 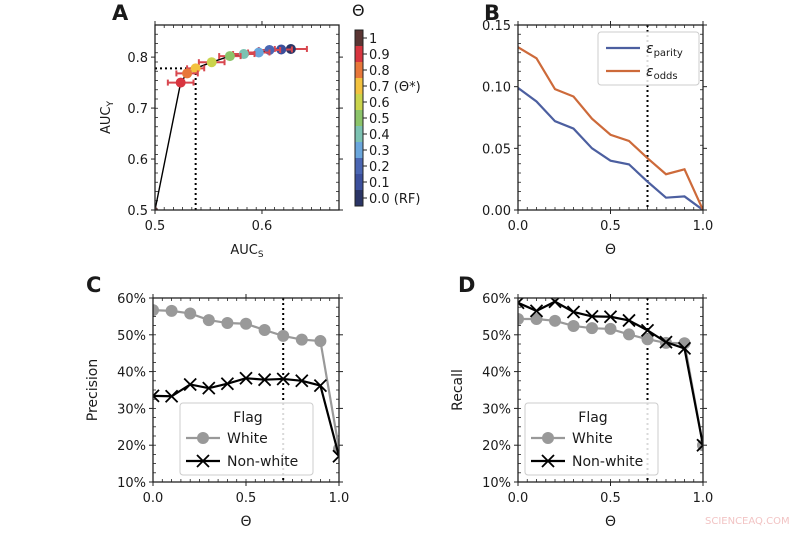 I want to click on colorbar-label: 0.7 (Θ*), so click(x=395, y=87).